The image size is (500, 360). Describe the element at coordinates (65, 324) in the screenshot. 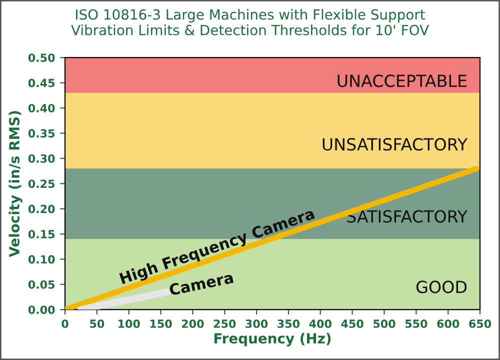

I see `x-tick-label: 0` at that location.